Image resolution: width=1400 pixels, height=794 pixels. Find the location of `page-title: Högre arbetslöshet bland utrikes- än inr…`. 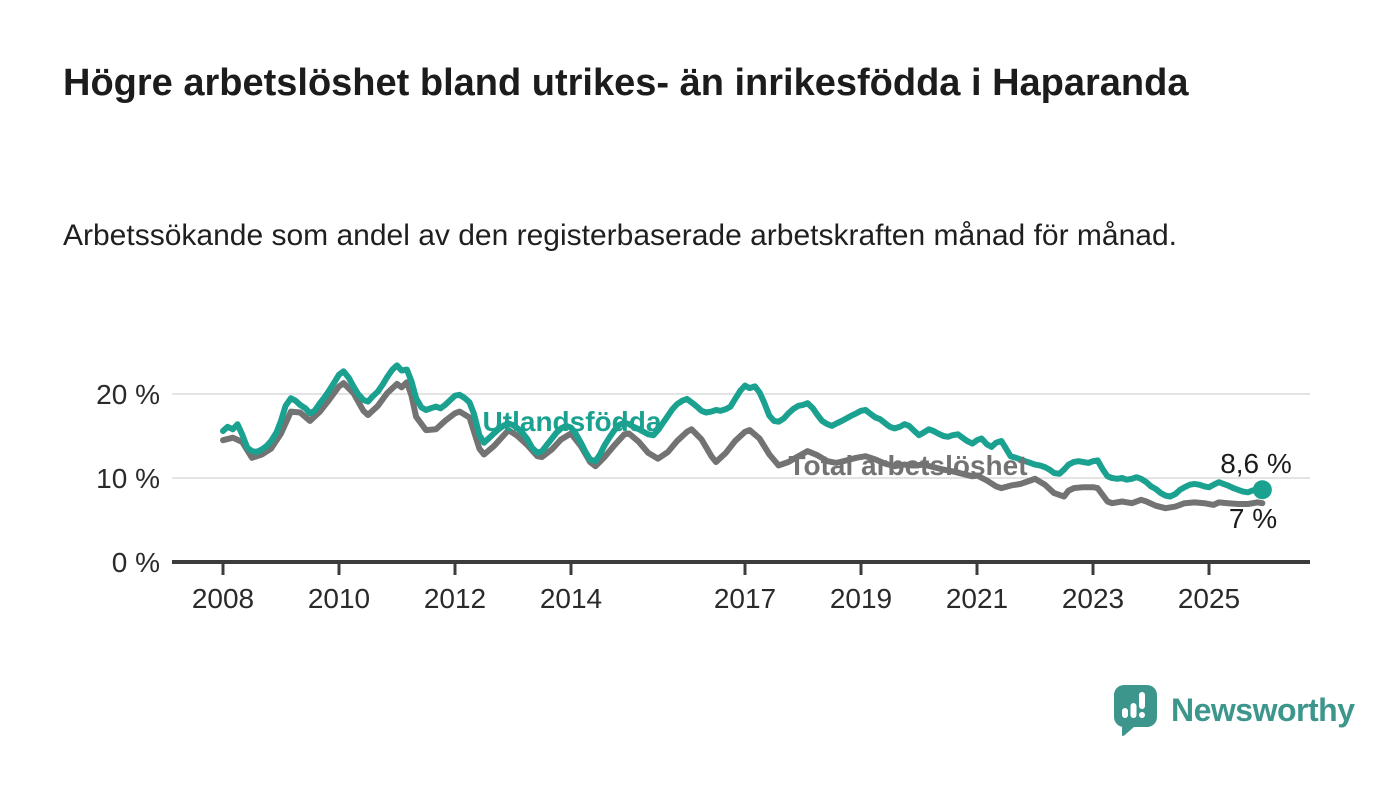

page-title: Högre arbetslöshet bland utrikes- än inr… is located at coordinates (626, 83).